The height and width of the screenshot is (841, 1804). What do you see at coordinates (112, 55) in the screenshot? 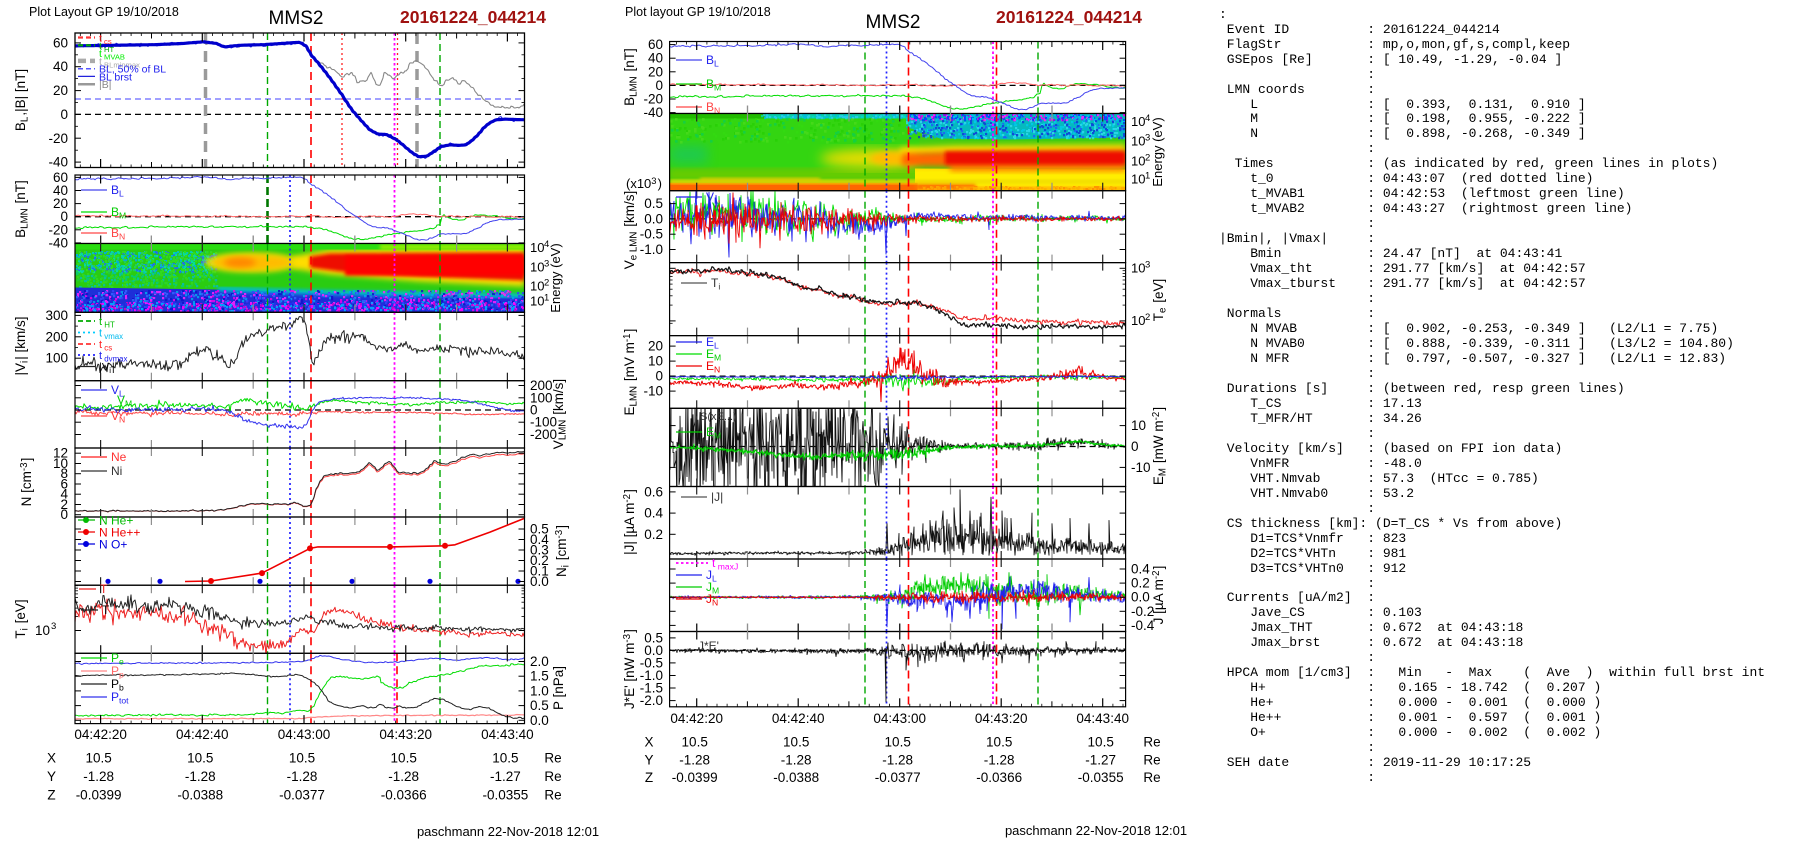
I see `svg-text: t MVAB` at bounding box center [112, 55].